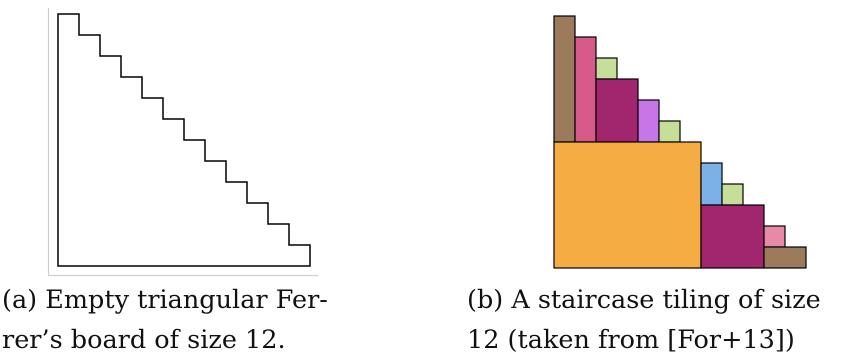 The width and height of the screenshot is (856, 360). I want to click on caption-a-line-2: rer’s board of size 12., so click(144, 340).